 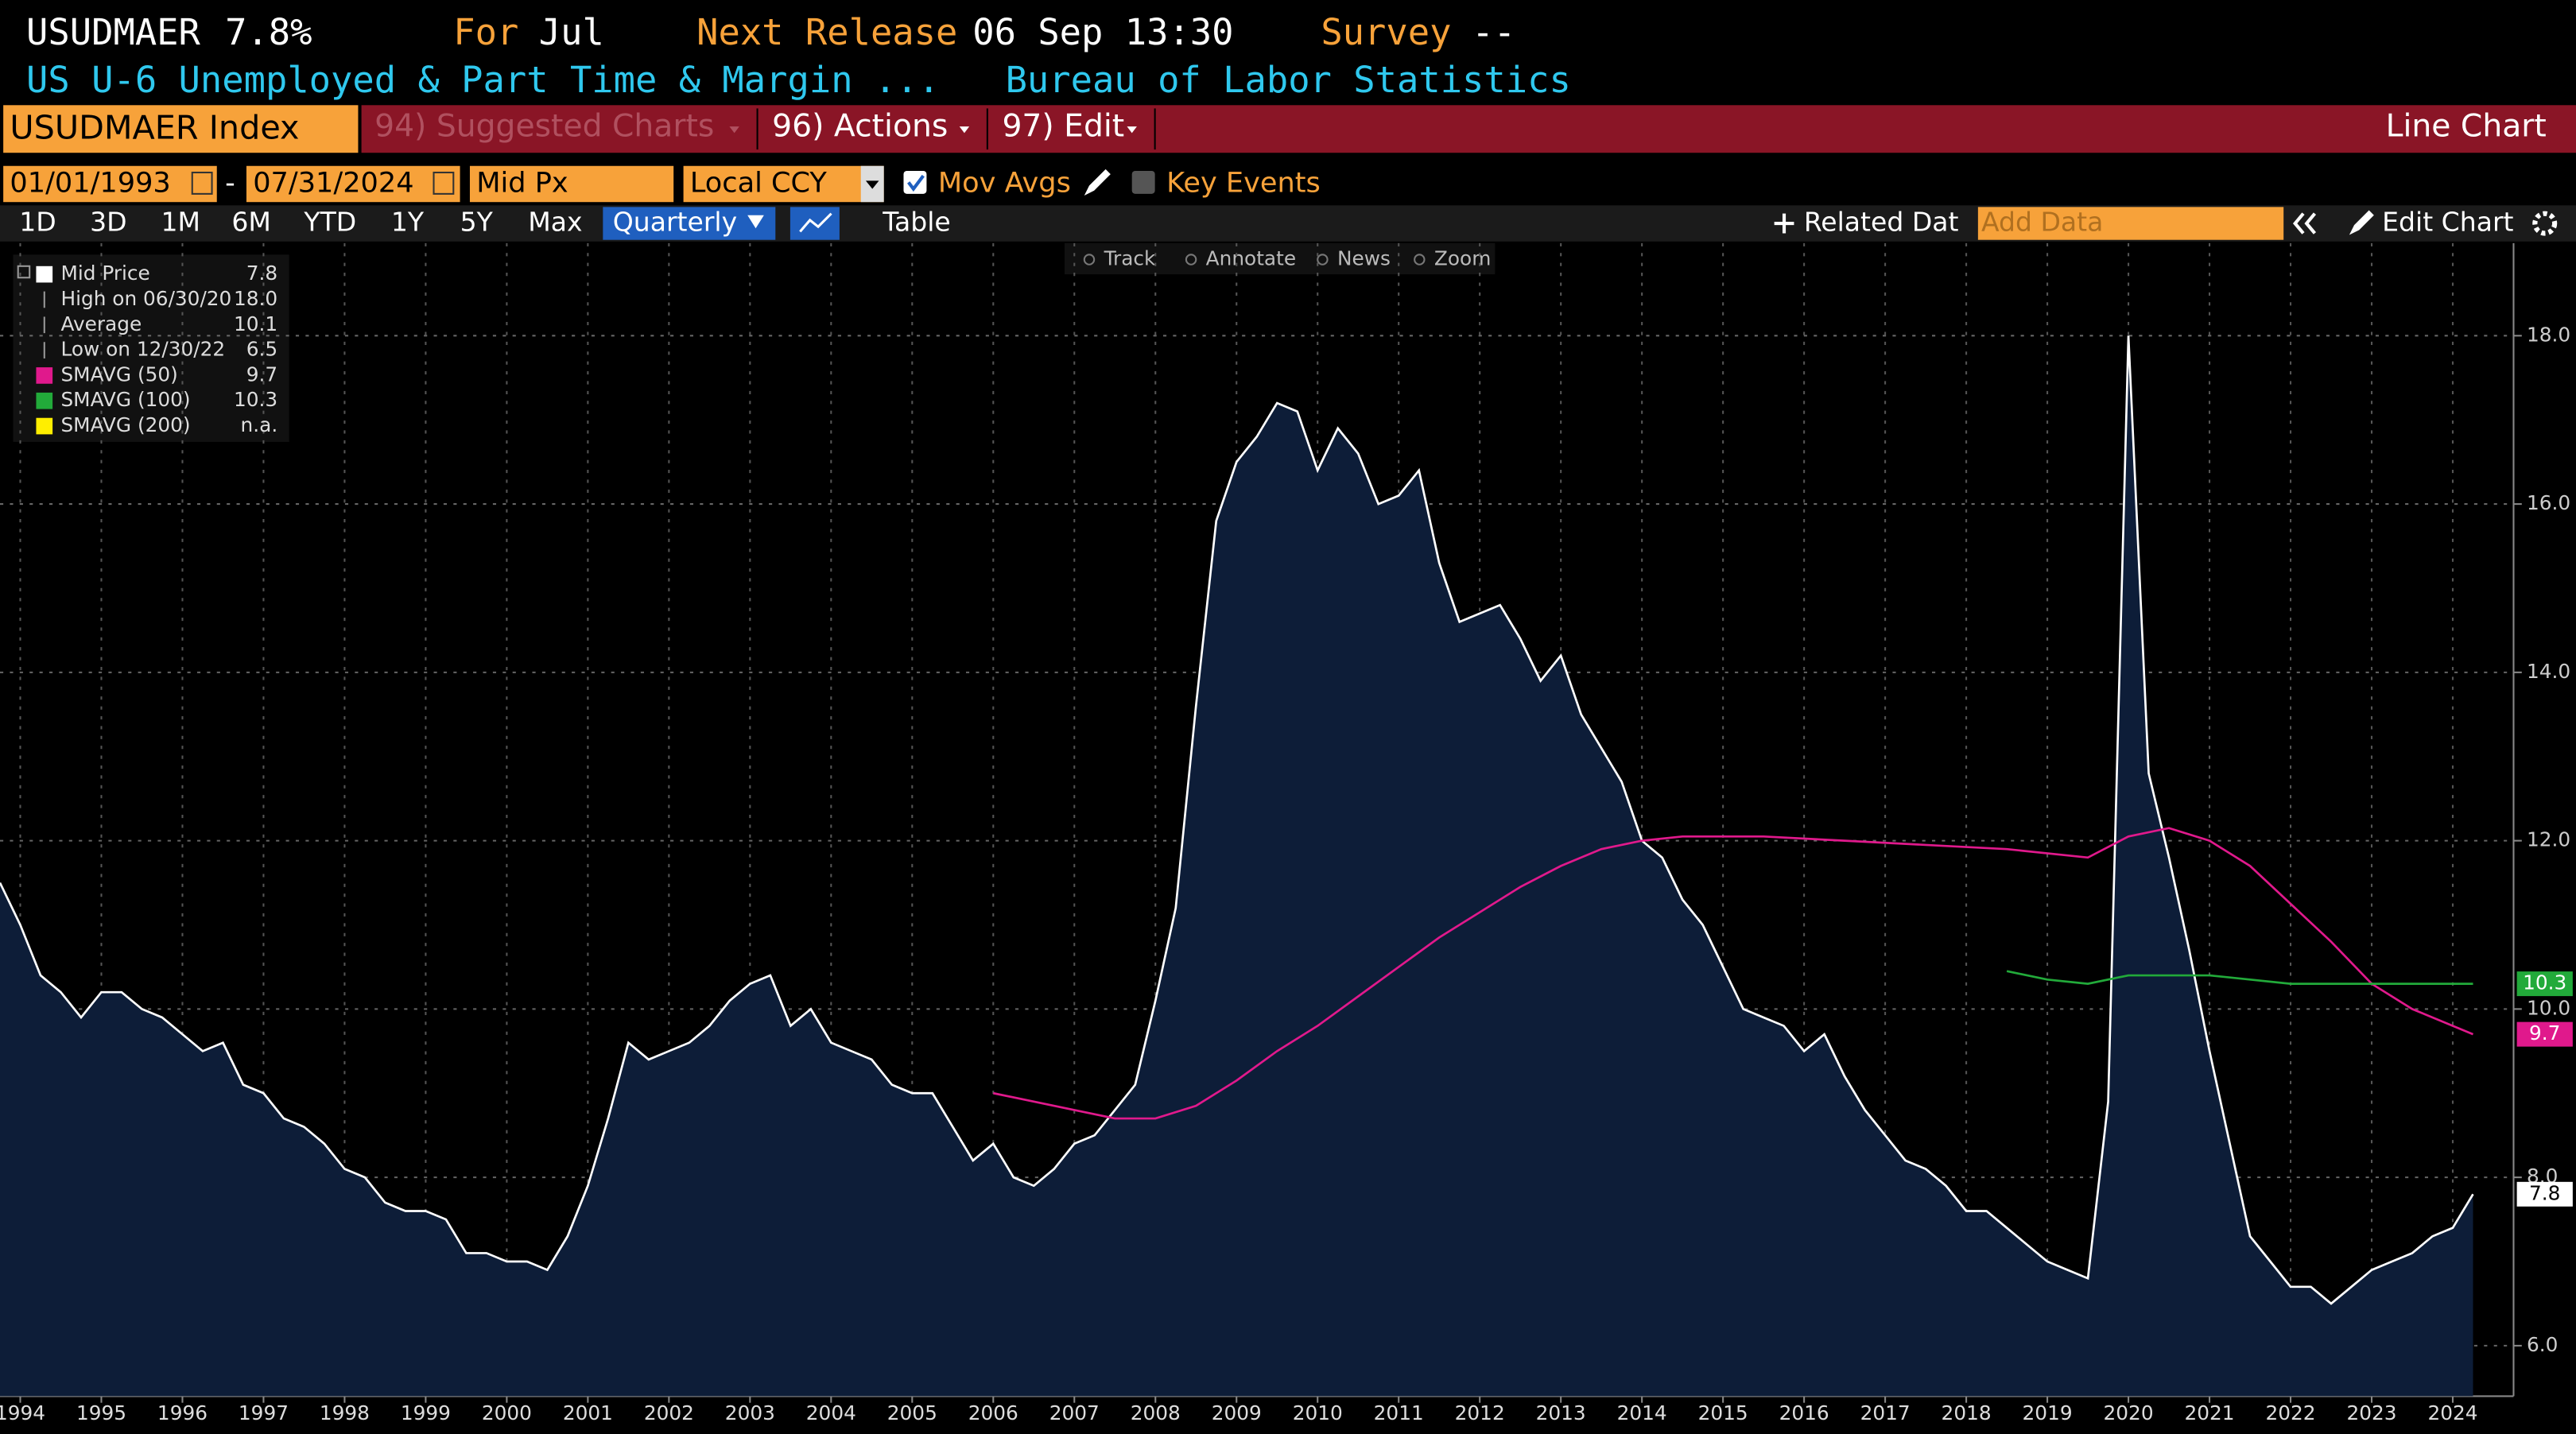 What do you see at coordinates (155, 127) in the screenshot?
I see `security: USUDMAER Index` at bounding box center [155, 127].